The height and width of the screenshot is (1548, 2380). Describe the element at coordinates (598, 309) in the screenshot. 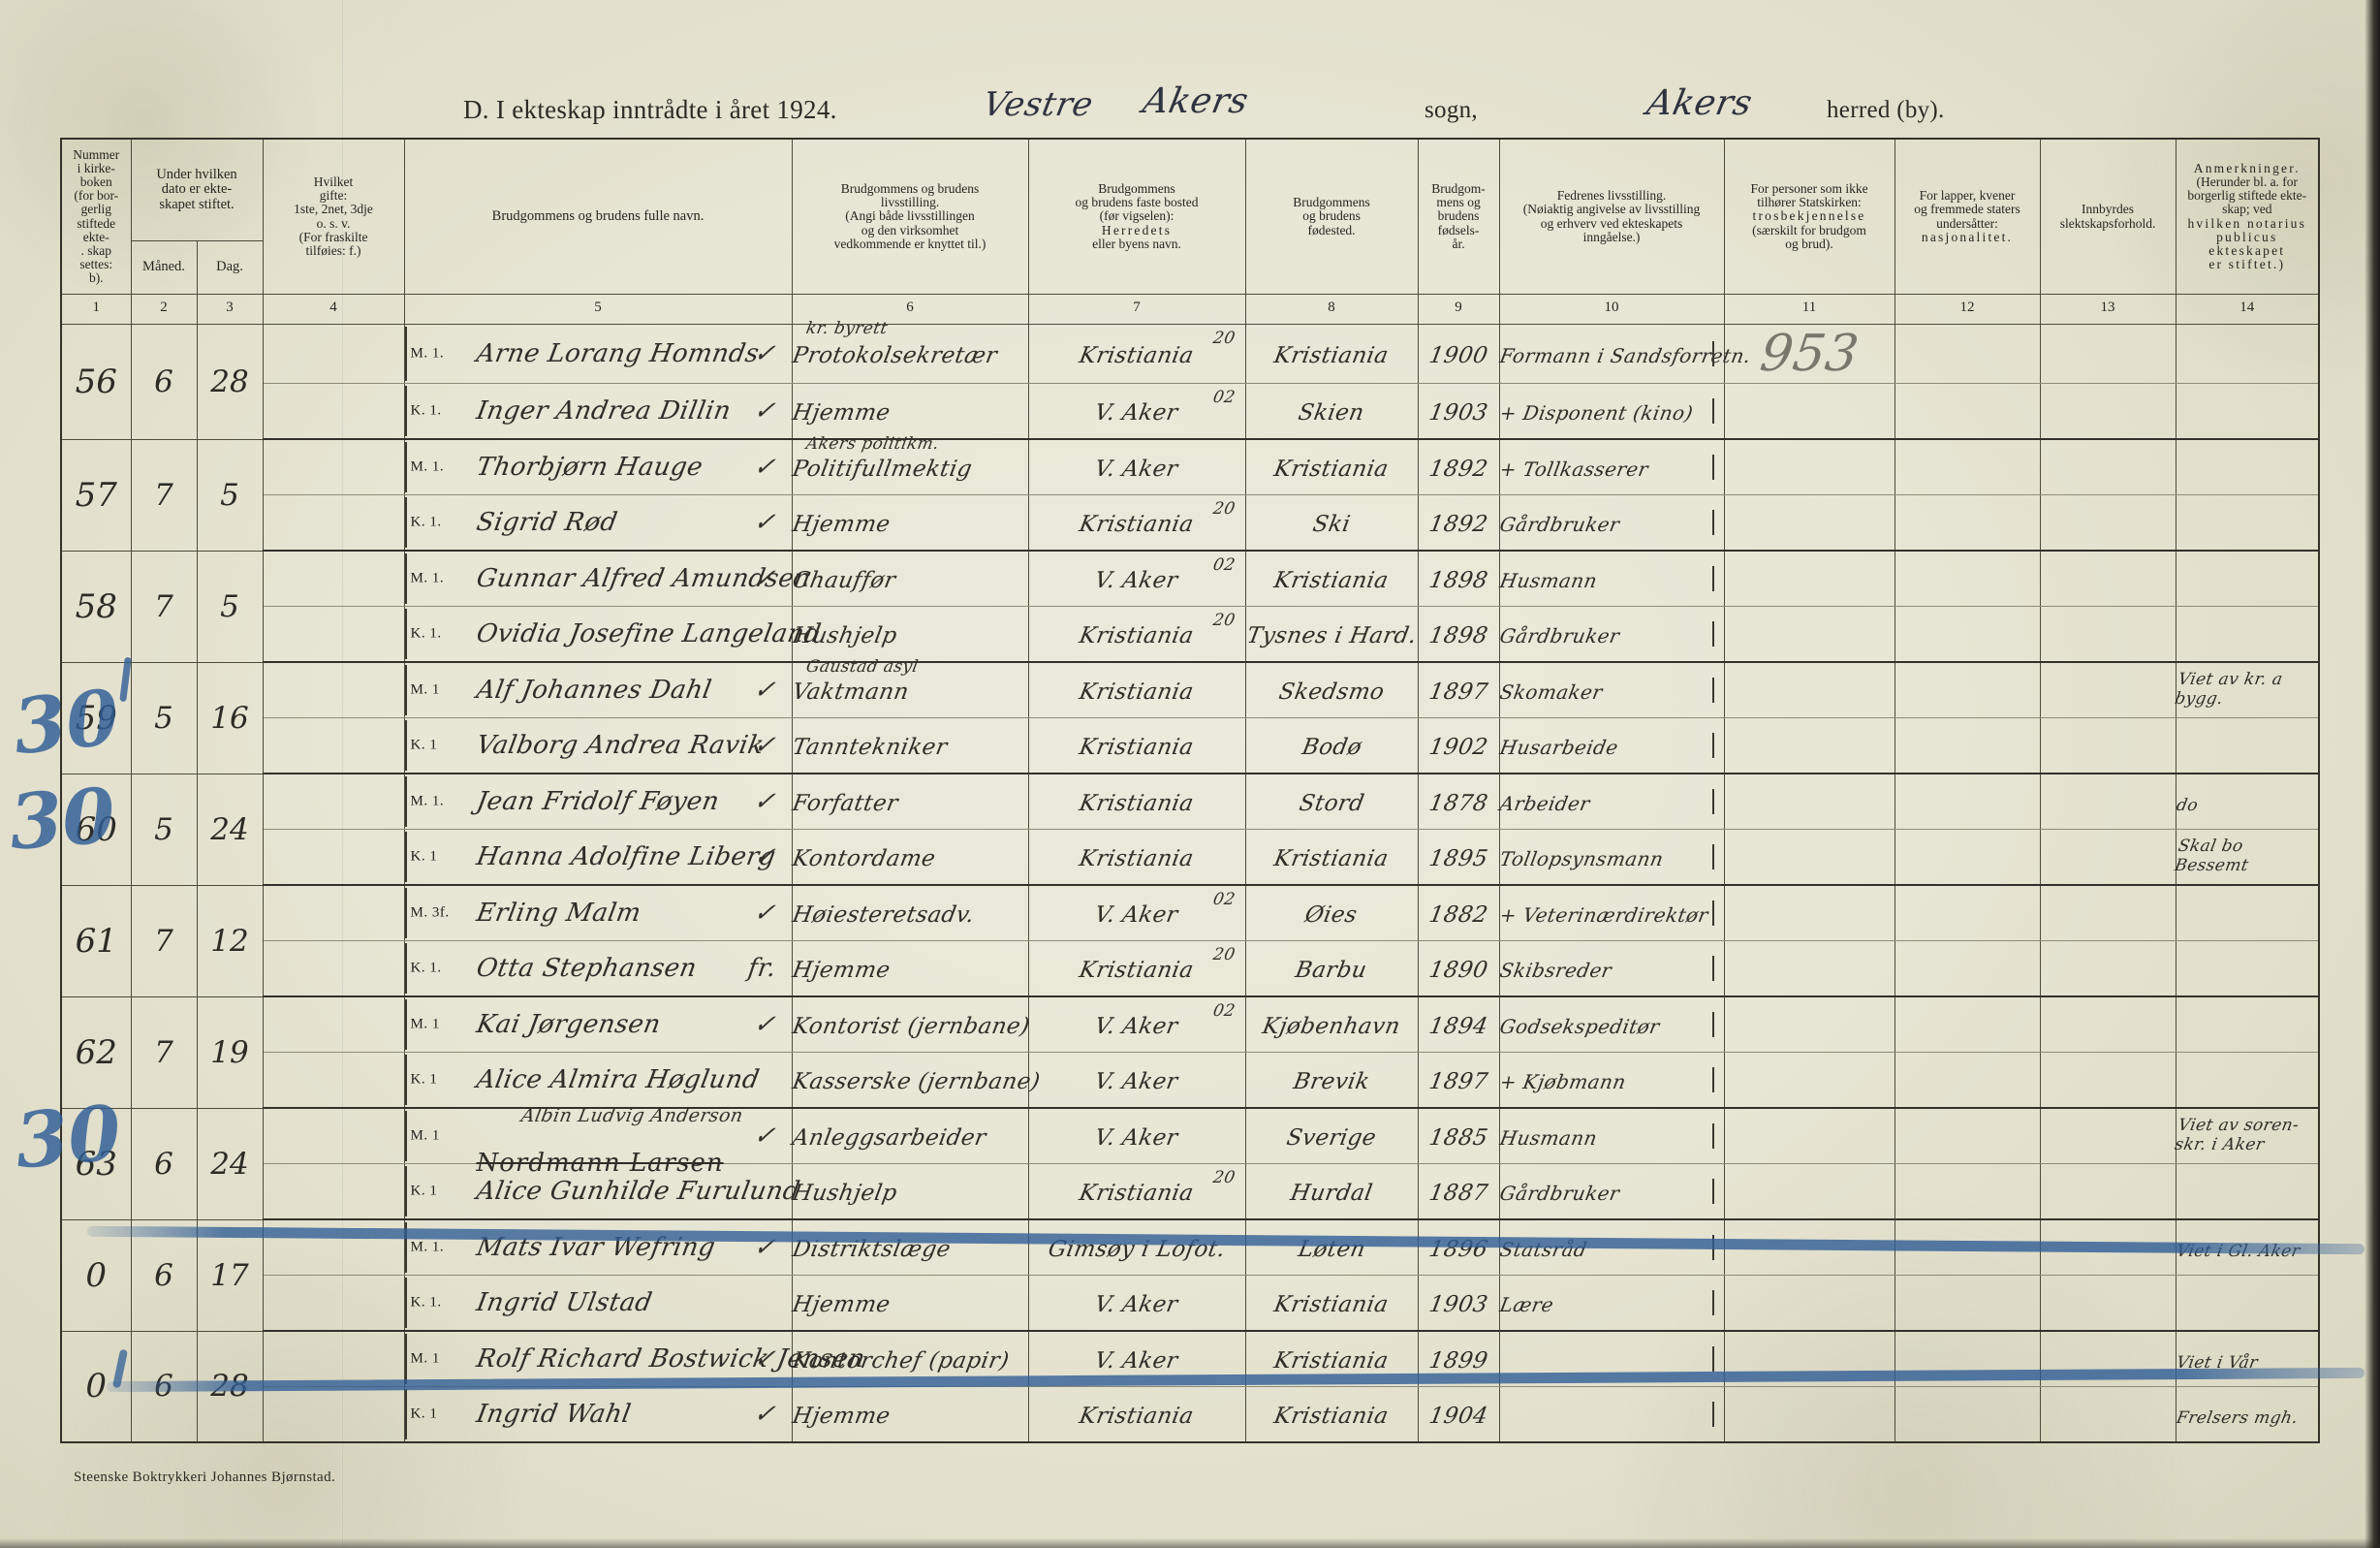

I see `colnum-5: 5` at that location.